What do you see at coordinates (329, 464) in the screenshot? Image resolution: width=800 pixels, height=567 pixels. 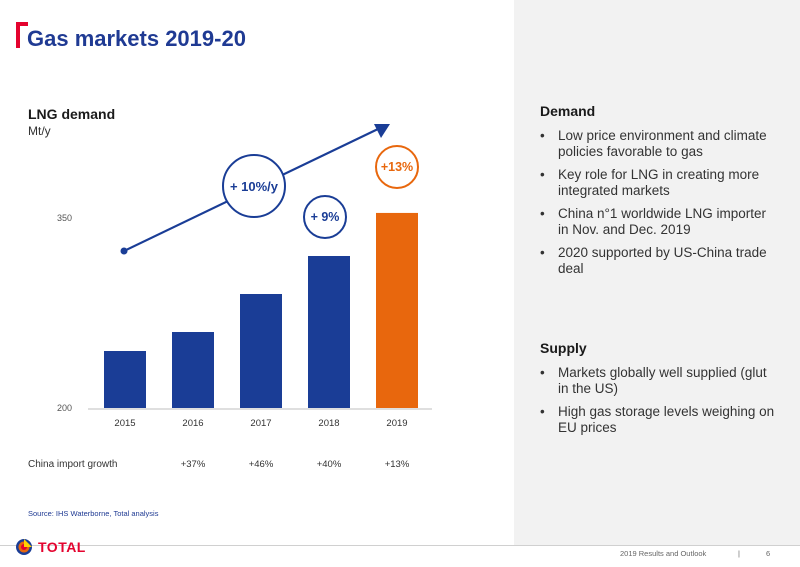 I see `row-value: +40%` at bounding box center [329, 464].